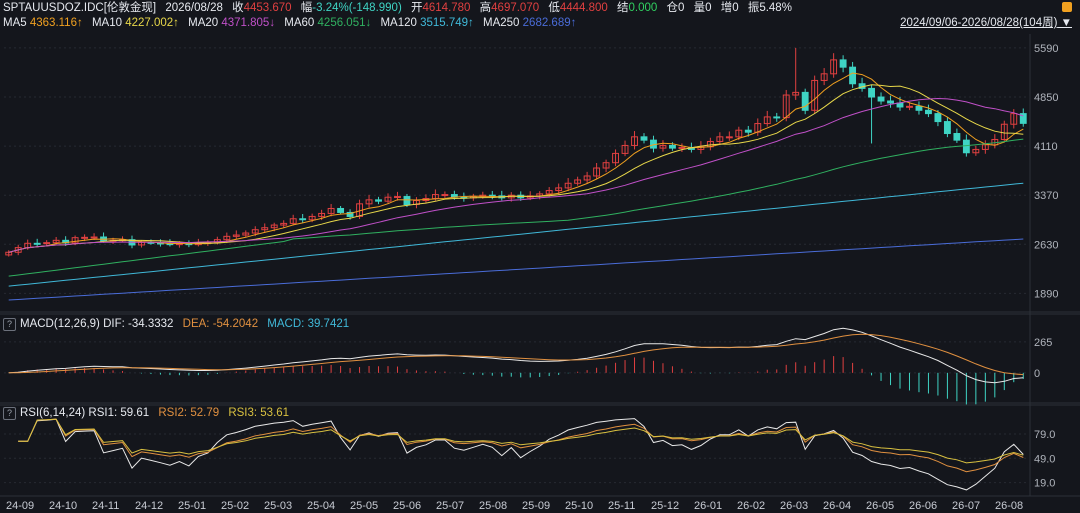 The width and height of the screenshot is (1080, 513). What do you see at coordinates (103, 413) in the screenshot?
I see `rsi1-label: RSI1:` at bounding box center [103, 413].